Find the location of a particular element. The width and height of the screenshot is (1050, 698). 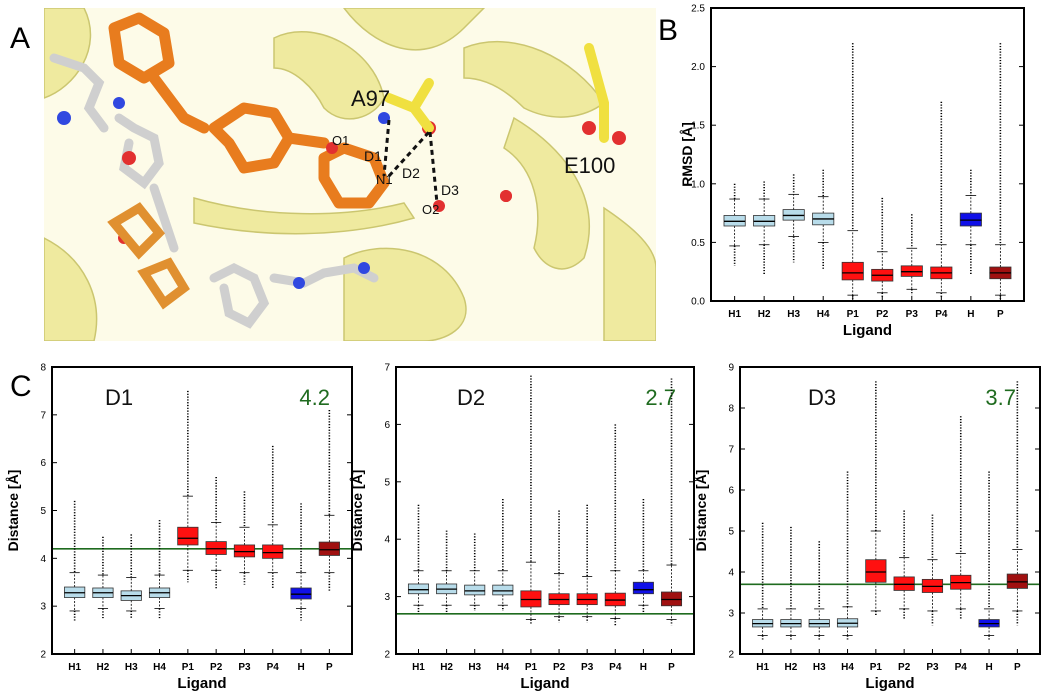

y-tick-label: 2.0 is located at coordinates (698, 67).